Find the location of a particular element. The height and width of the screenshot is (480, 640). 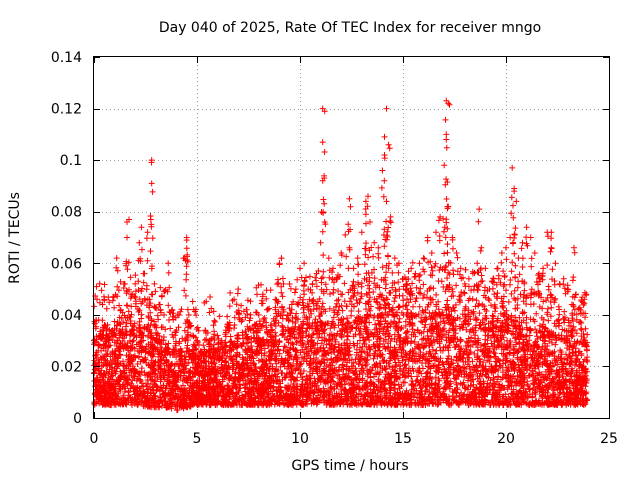

y-axis-label: ROTI / TECUs is located at coordinates (15, 238).